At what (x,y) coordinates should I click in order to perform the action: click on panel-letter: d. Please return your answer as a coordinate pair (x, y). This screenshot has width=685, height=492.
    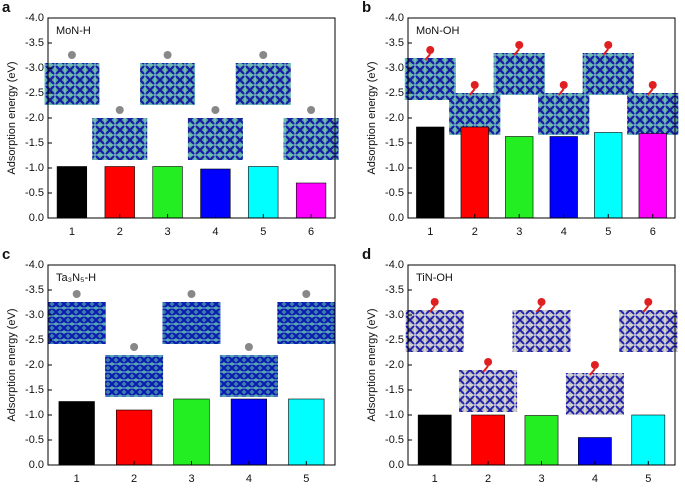
    Looking at the image, I should click on (366, 254).